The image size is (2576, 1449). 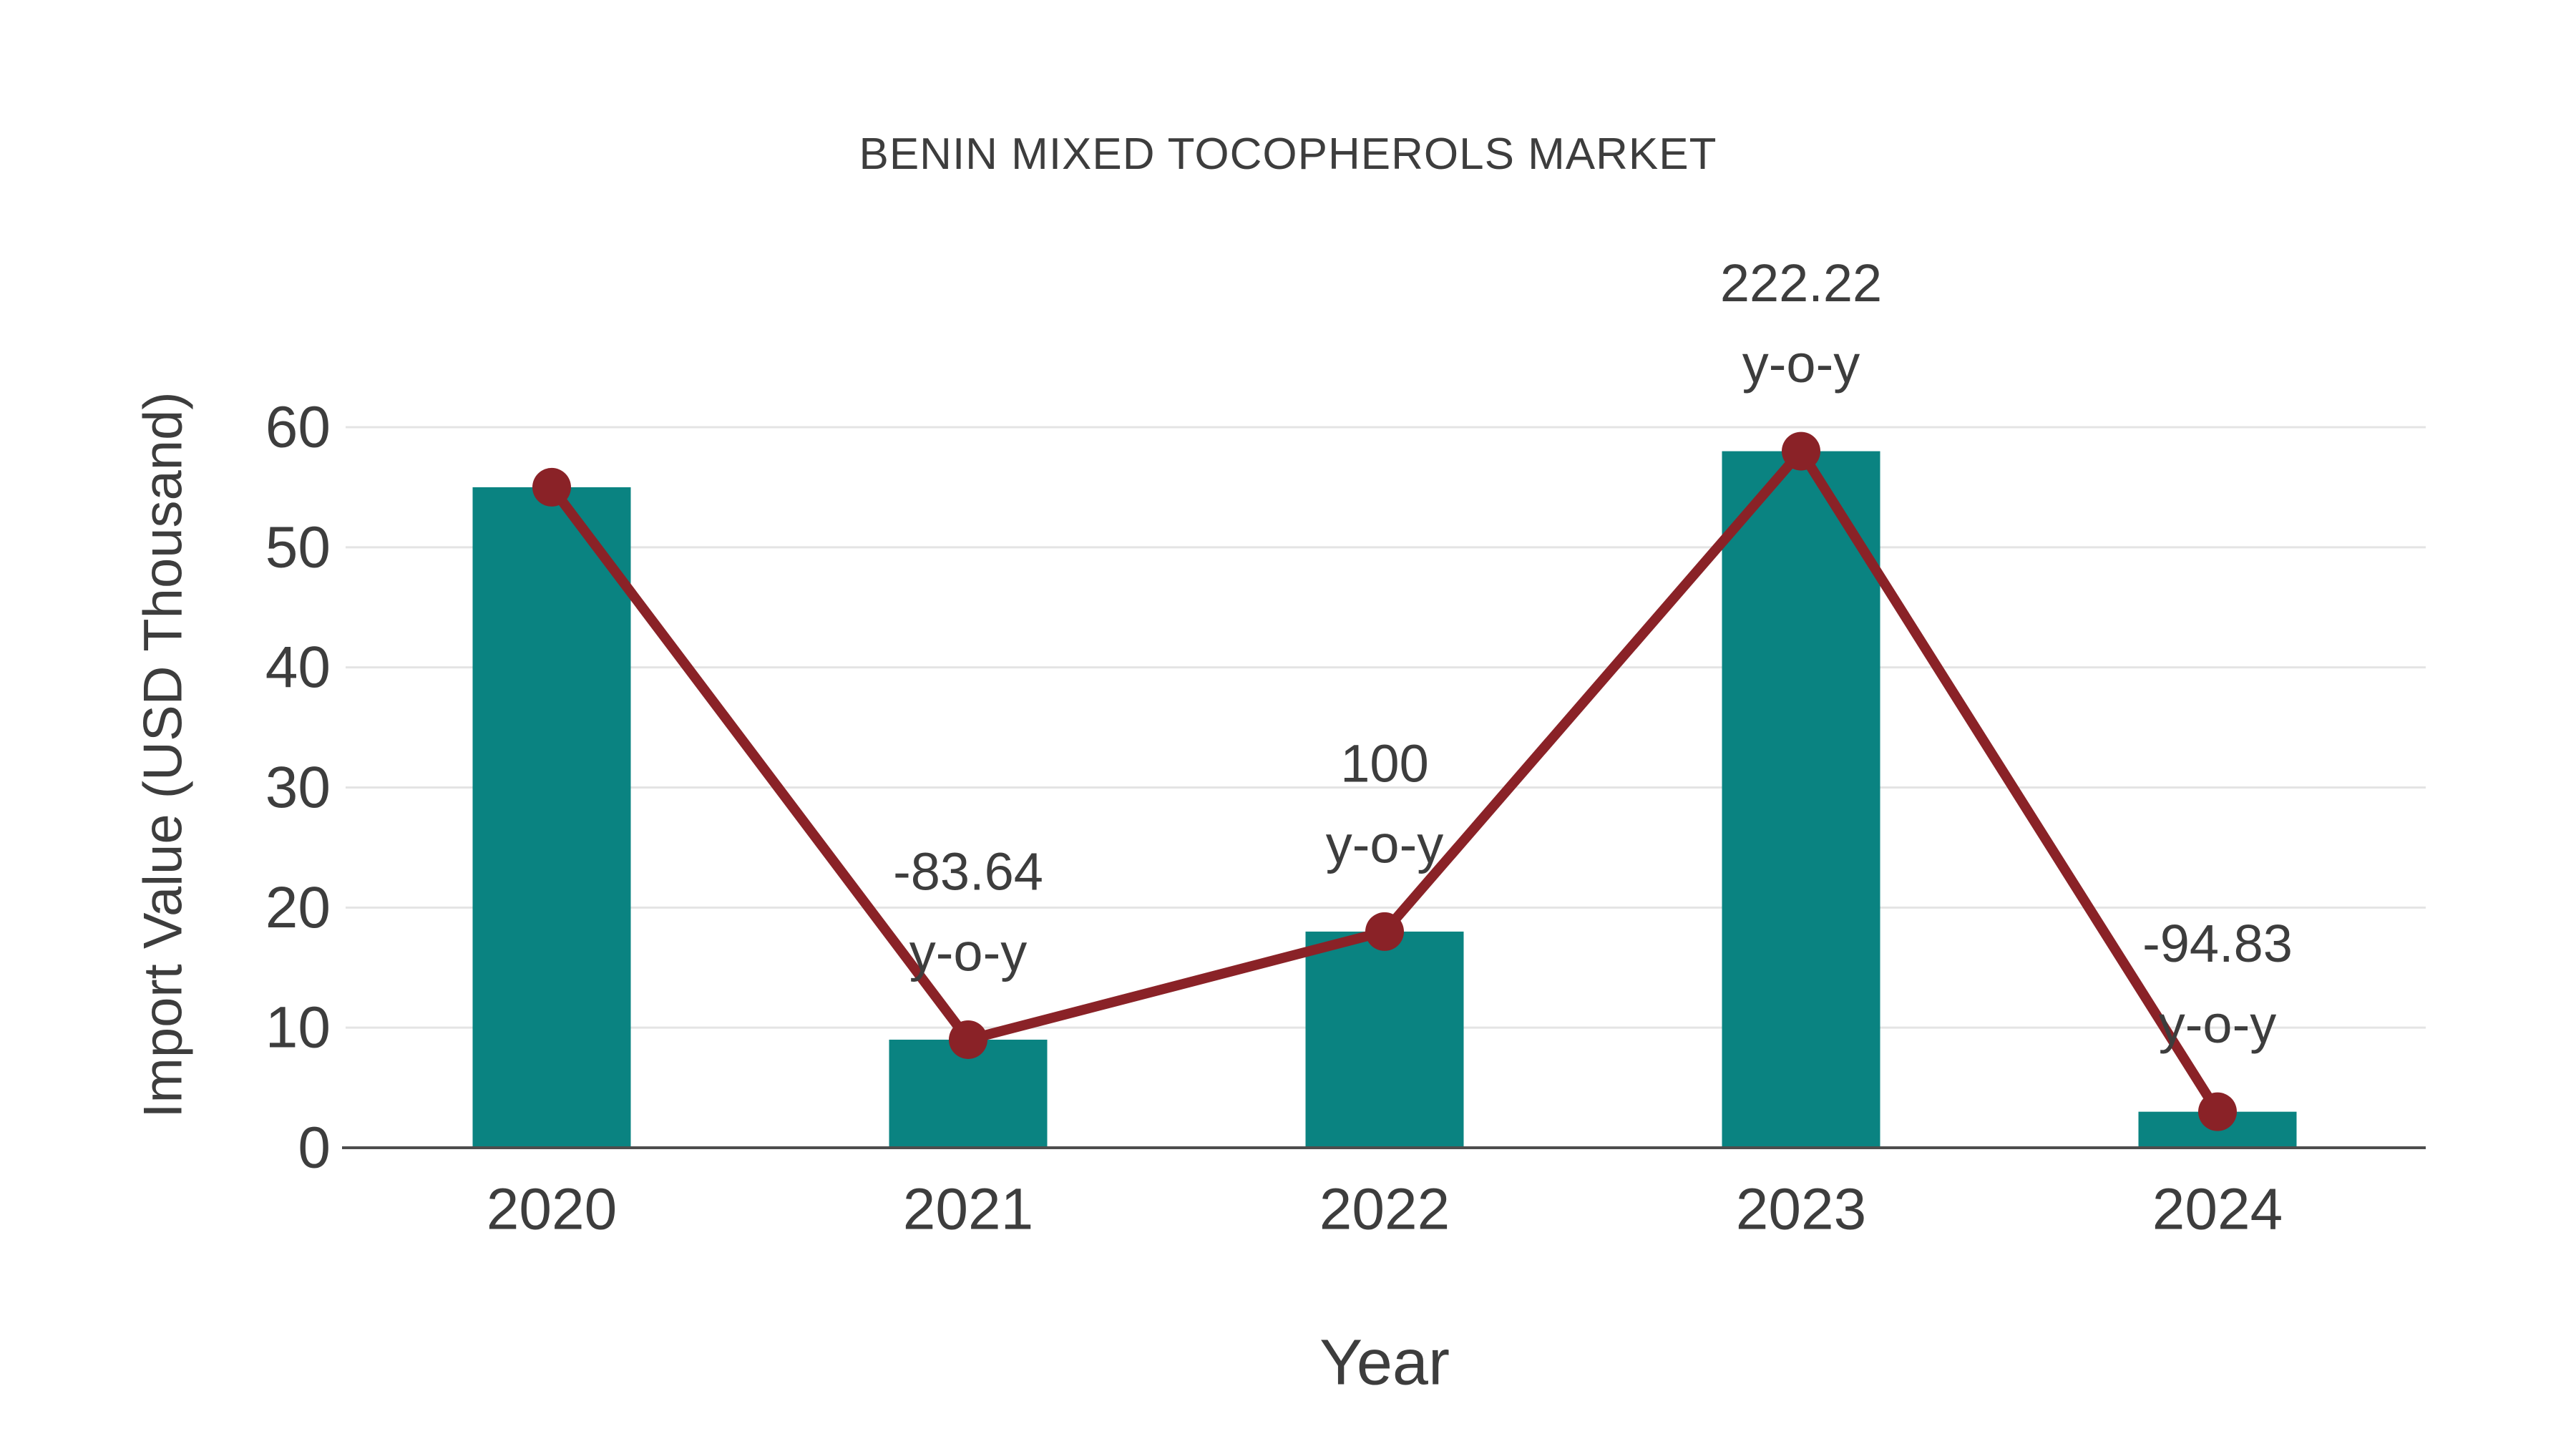 I want to click on x-tick-label-2021: 2021, so click(x=968, y=1209).